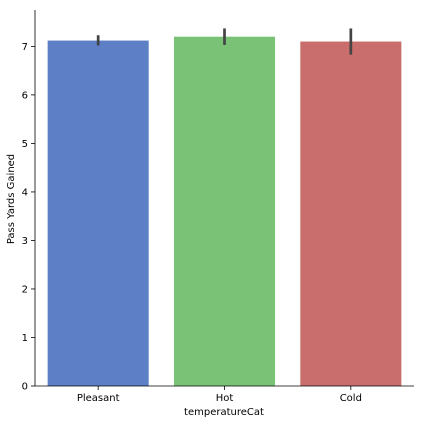 The width and height of the screenshot is (424, 424). What do you see at coordinates (11, 199) in the screenshot?
I see `y-axis-label: Pass Yards Gained` at bounding box center [11, 199].